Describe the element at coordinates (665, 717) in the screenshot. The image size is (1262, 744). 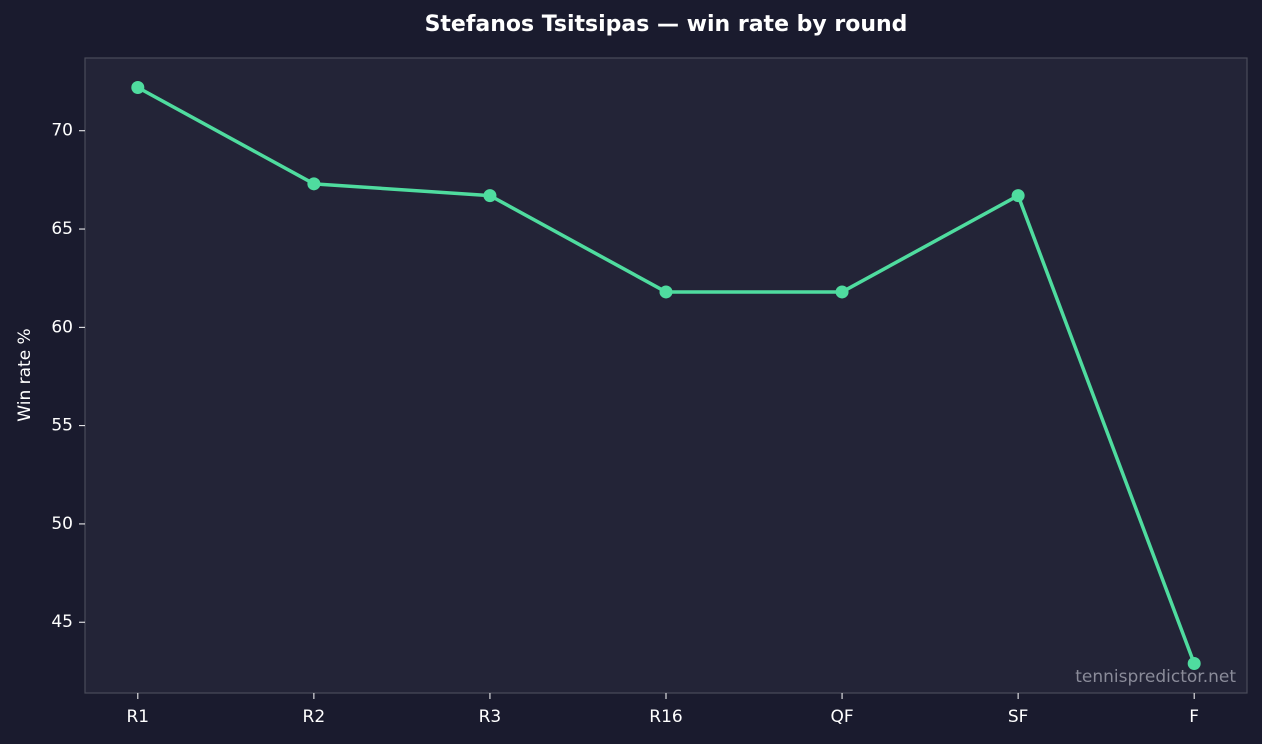
I see `x-tick-label: R16` at that location.